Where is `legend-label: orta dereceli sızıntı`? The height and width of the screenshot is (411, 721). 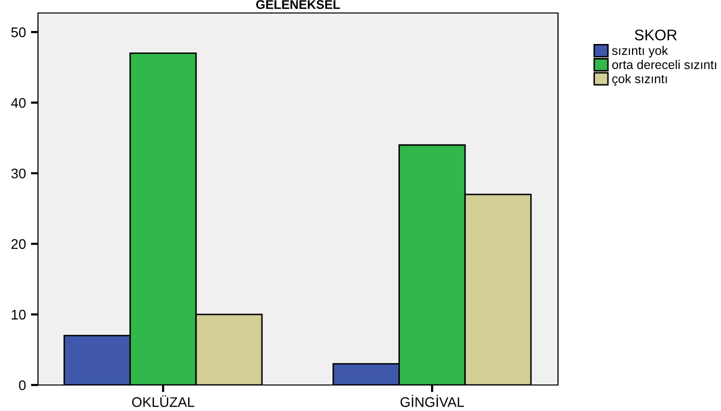
legend-label: orta dereceli sızıntı is located at coordinates (664, 65).